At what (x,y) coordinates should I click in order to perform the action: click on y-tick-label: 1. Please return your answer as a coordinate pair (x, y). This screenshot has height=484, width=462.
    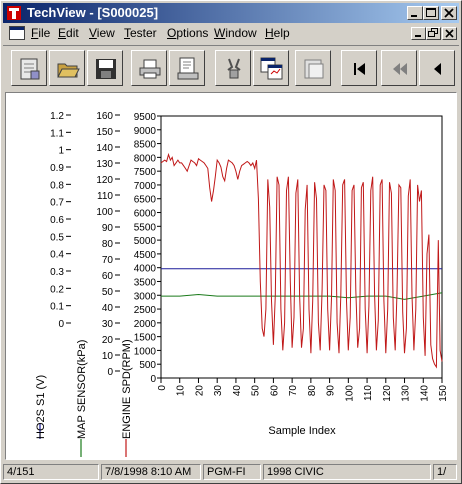
    Looking at the image, I should click on (61, 151).